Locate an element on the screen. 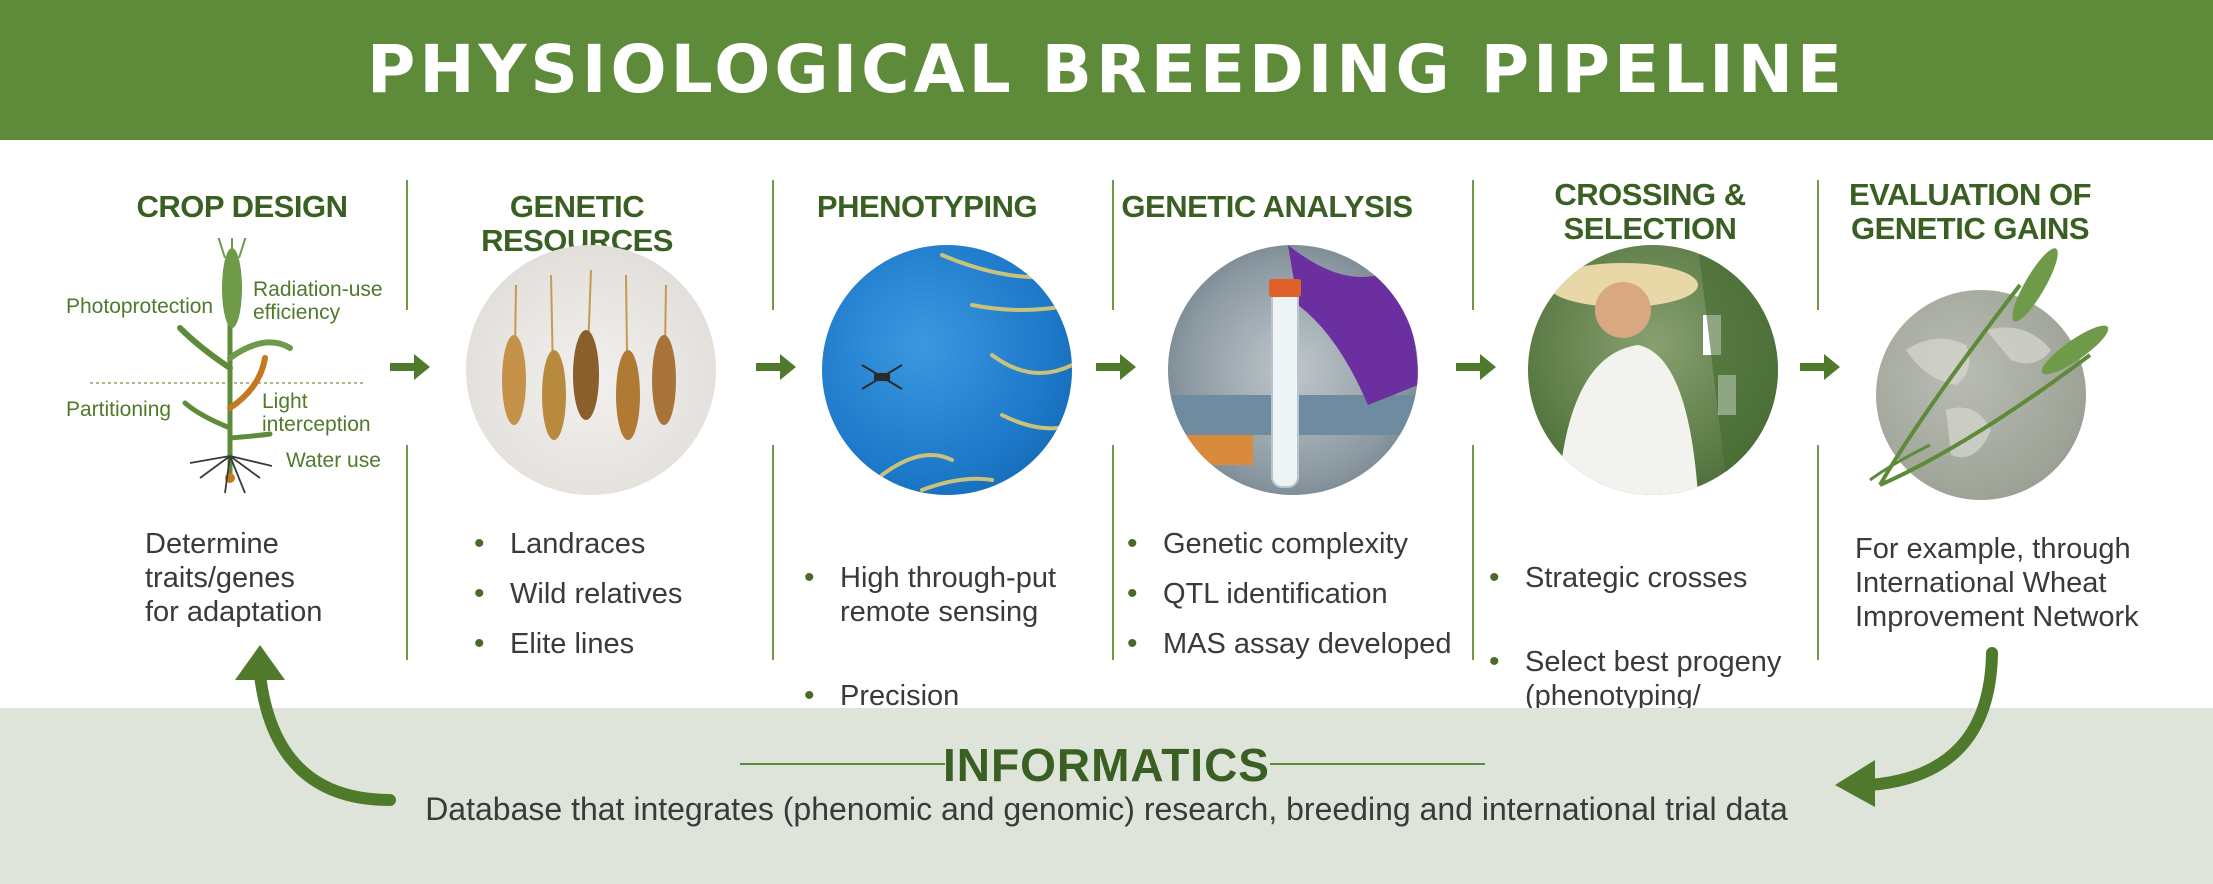 Image resolution: width=2213 pixels, height=884 pixels. list-item: High through-put remote sensing is located at coordinates (928, 595).